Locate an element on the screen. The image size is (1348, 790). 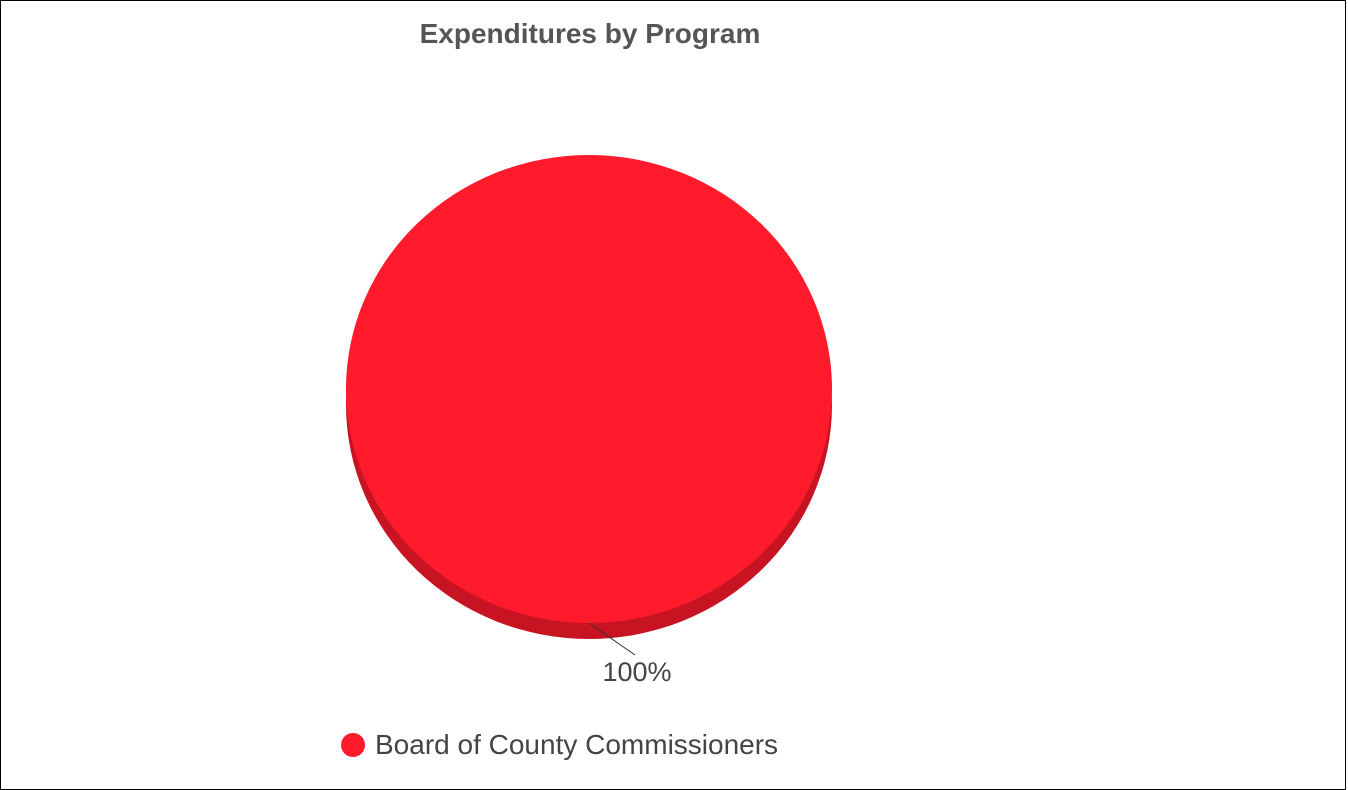
legend: Board of County Commissioners is located at coordinates (559, 745).